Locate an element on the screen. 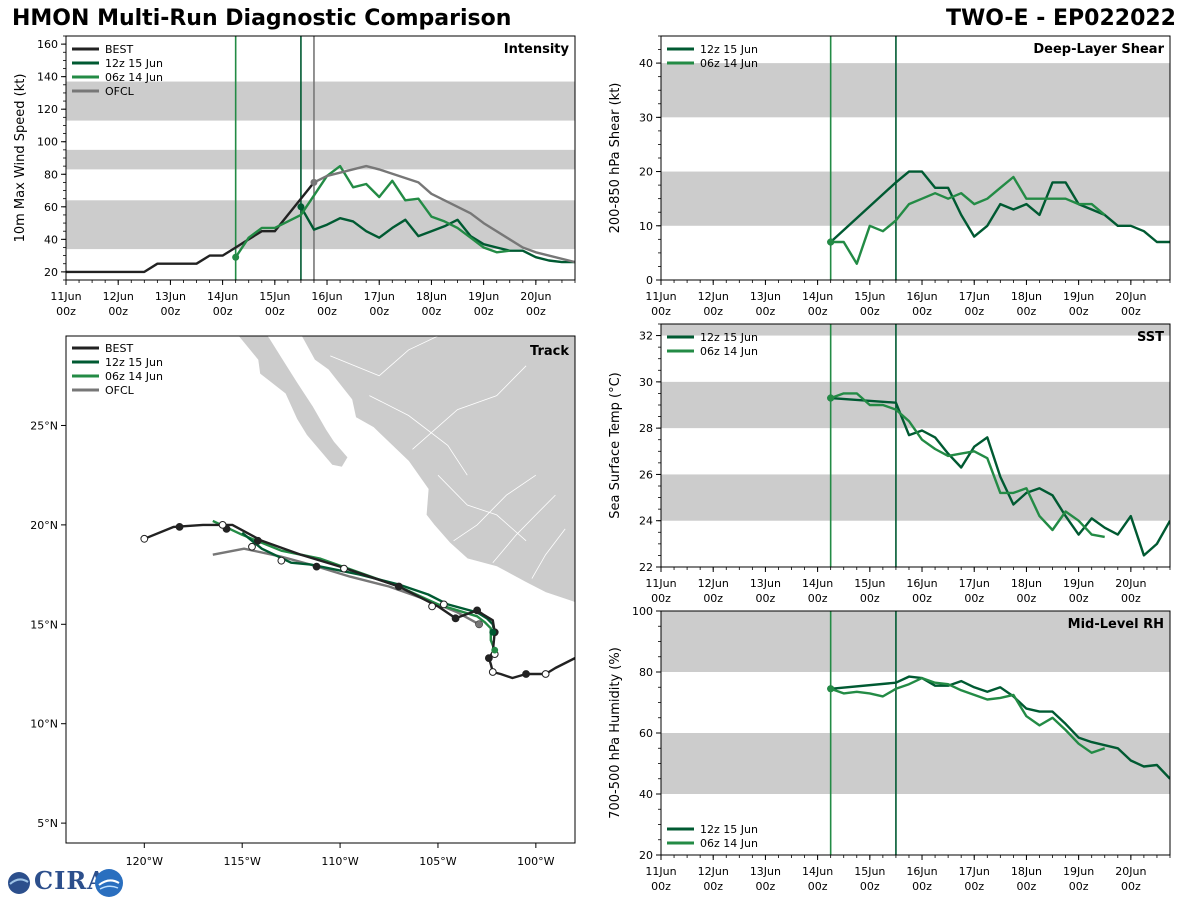 The width and height of the screenshot is (1200, 900). panel-title: Intensity is located at coordinates (537, 49).